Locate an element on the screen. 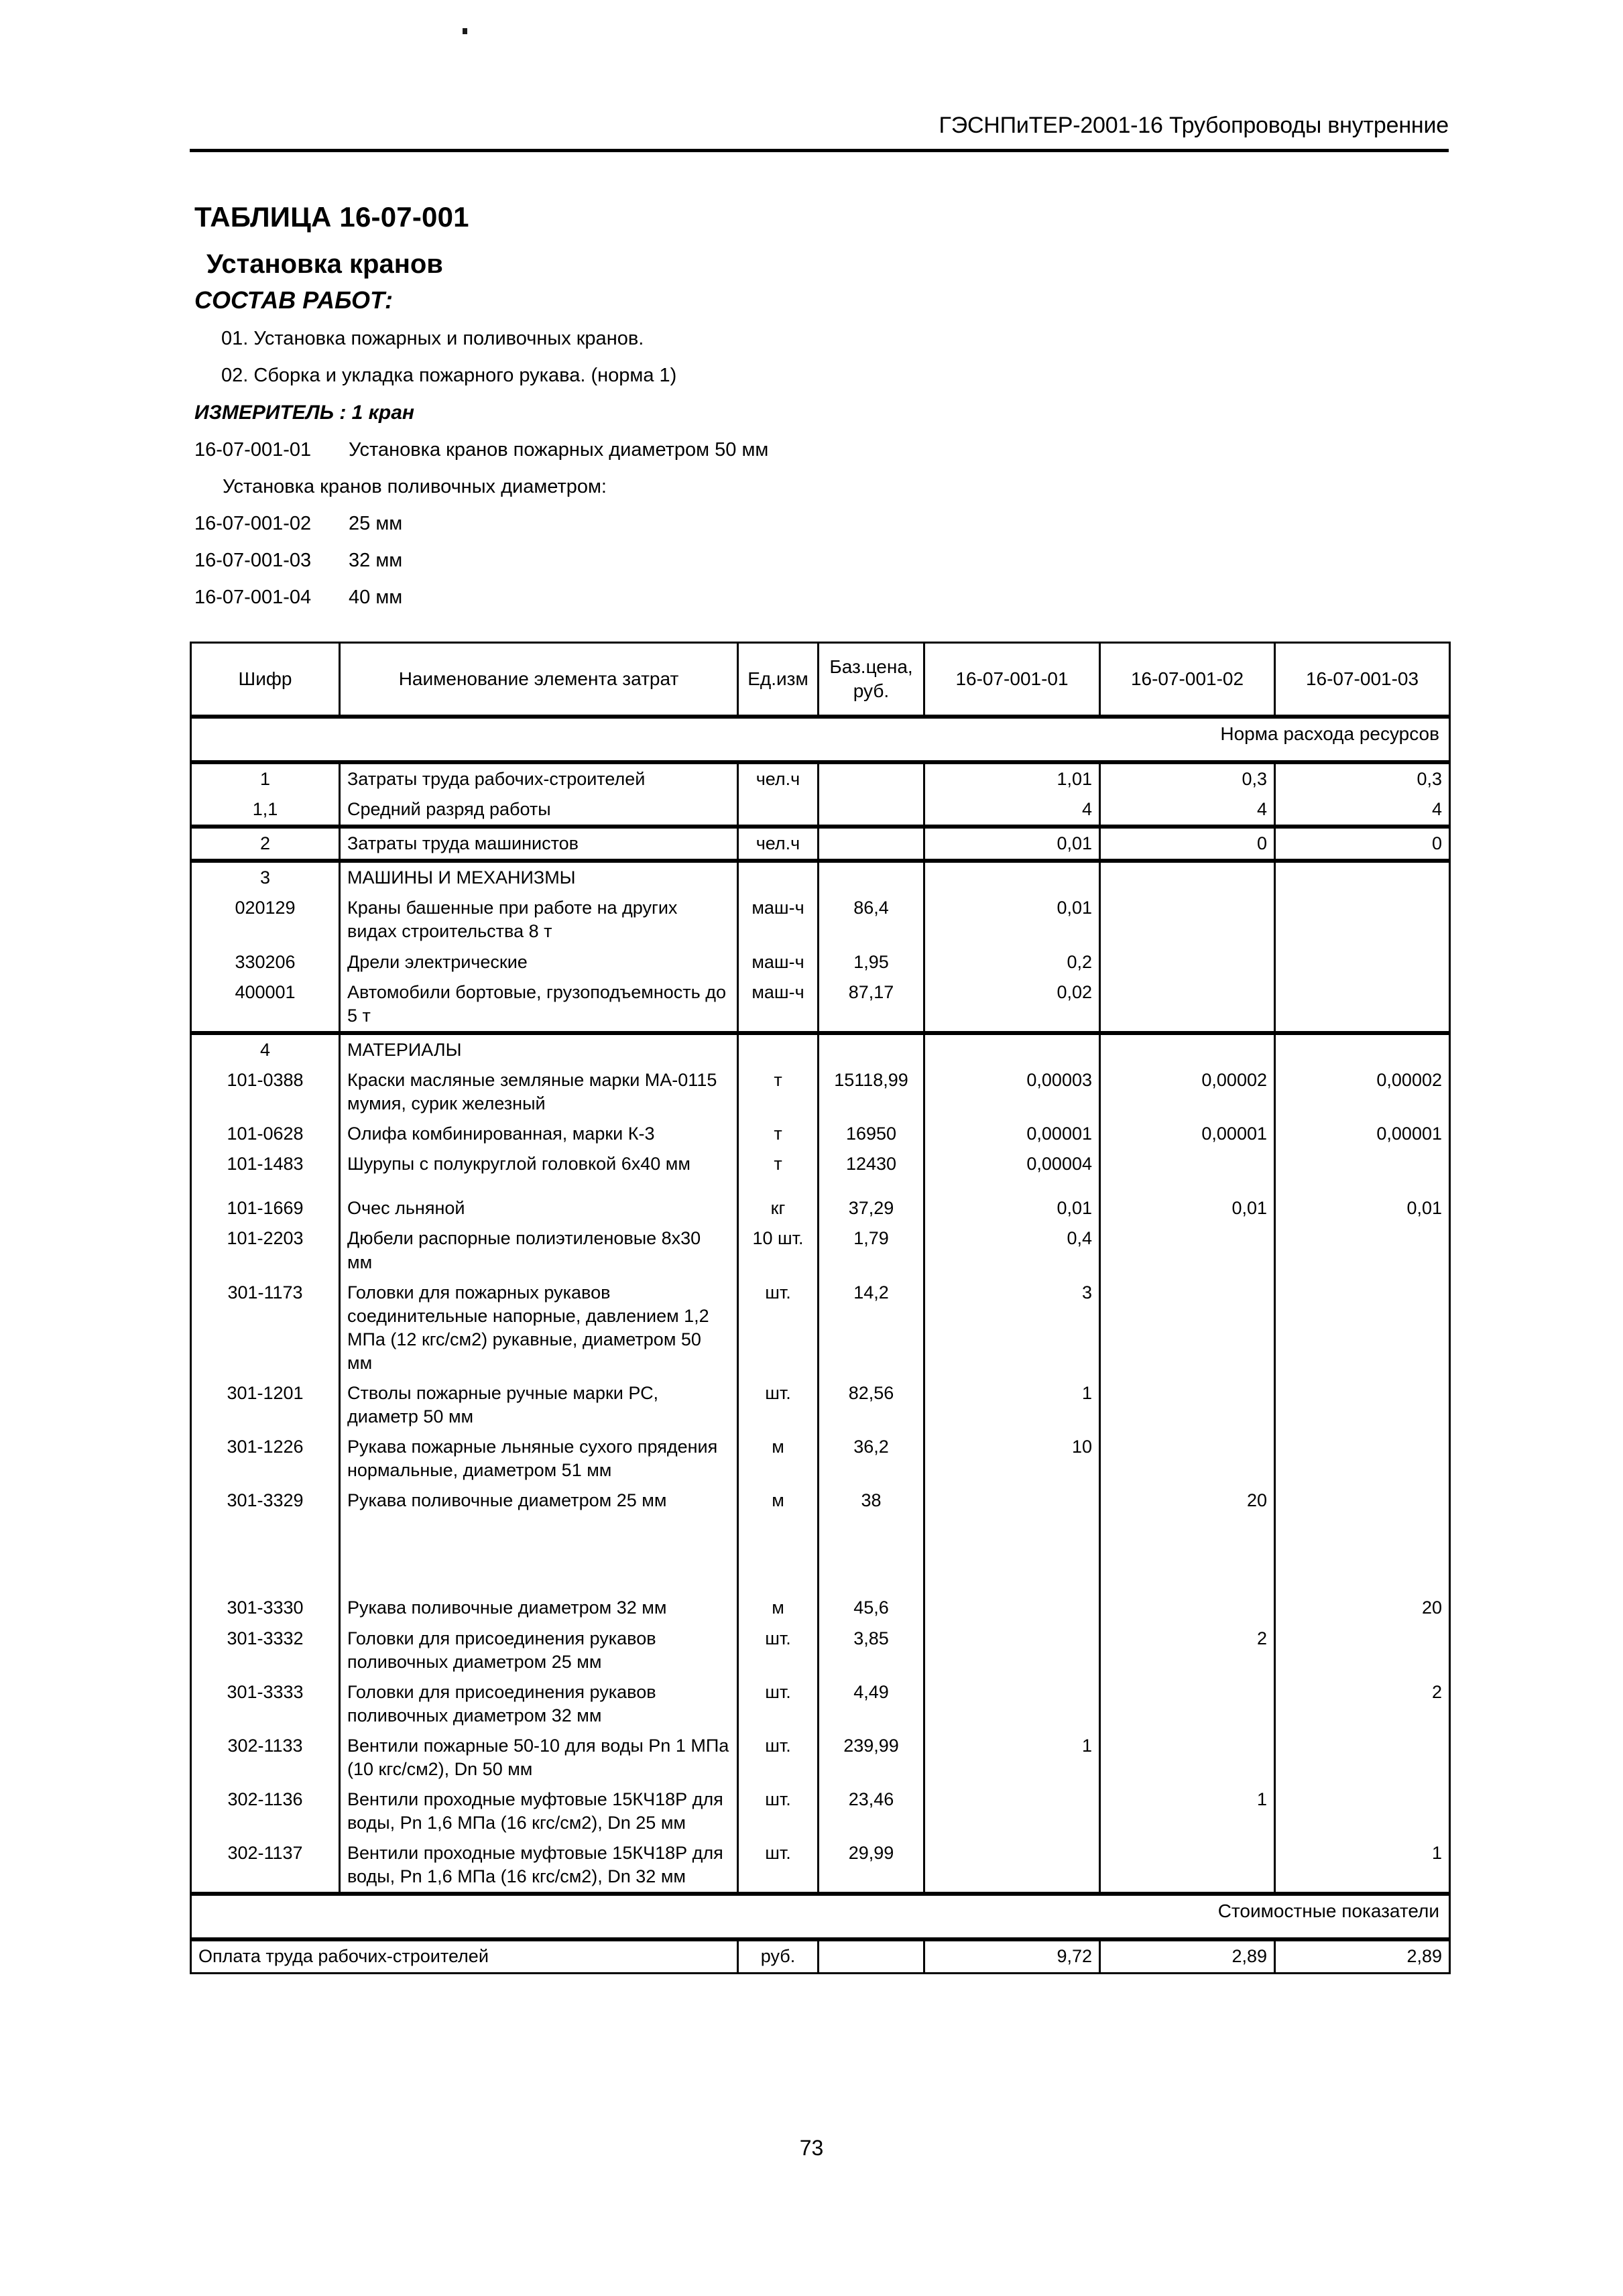  cell-name: Дрели электрические is located at coordinates (539, 962).